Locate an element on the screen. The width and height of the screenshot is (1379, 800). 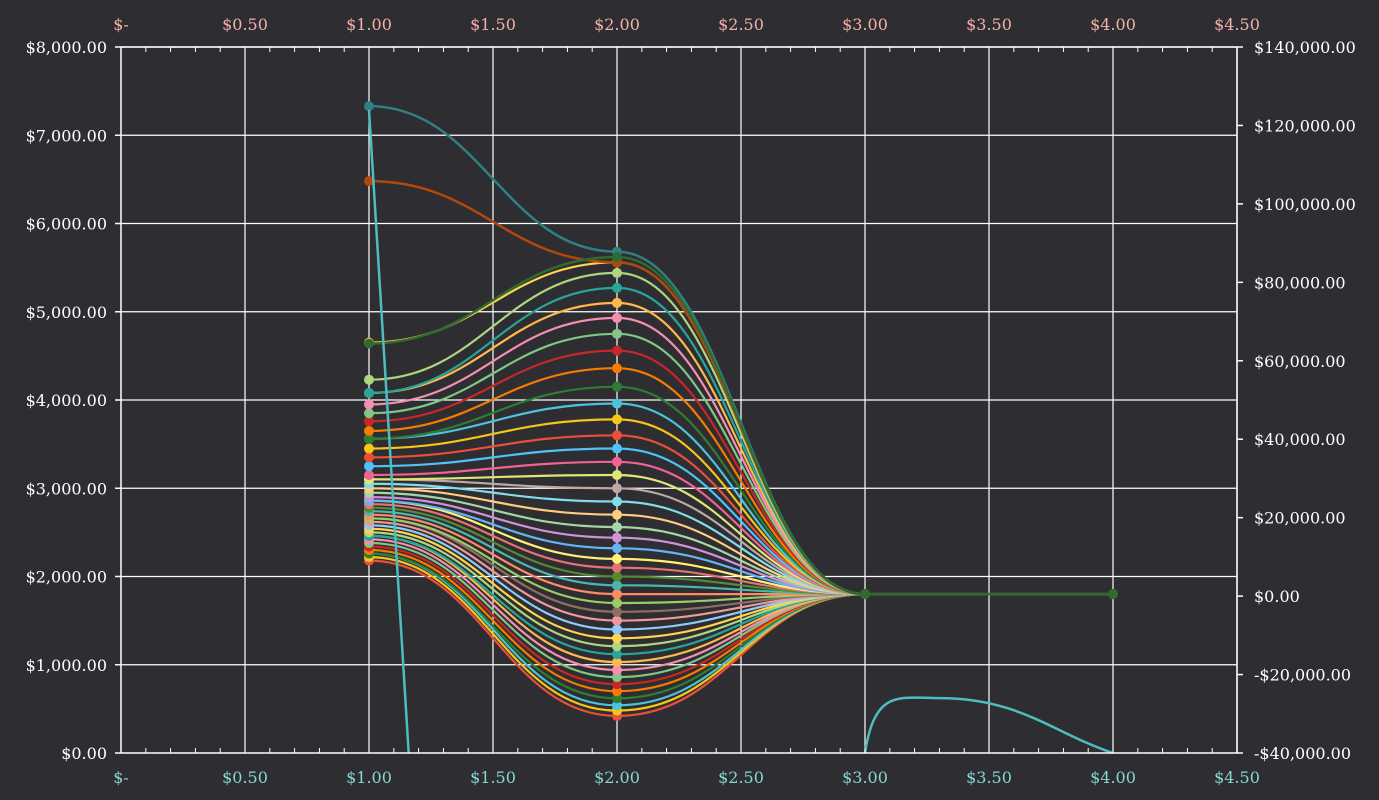
right-axis-series-arc is located at coordinates (988, 725).